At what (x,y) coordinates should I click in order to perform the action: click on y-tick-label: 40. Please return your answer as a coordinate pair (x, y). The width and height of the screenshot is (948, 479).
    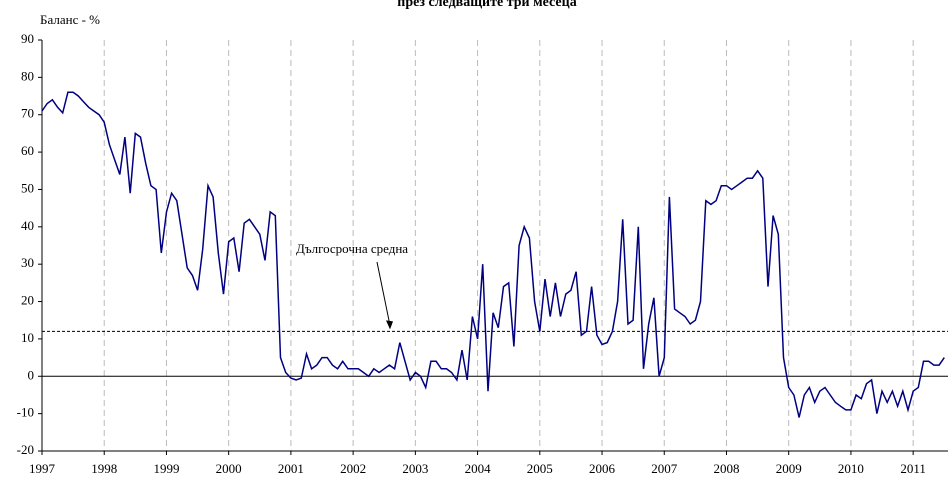
    Looking at the image, I should click on (27, 225).